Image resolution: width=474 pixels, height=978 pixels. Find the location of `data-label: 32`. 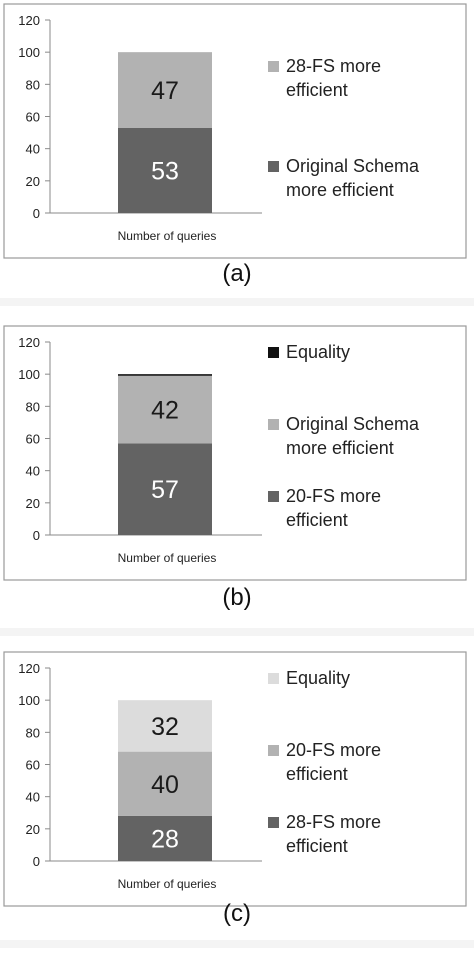

data-label: 32 is located at coordinates (165, 727).